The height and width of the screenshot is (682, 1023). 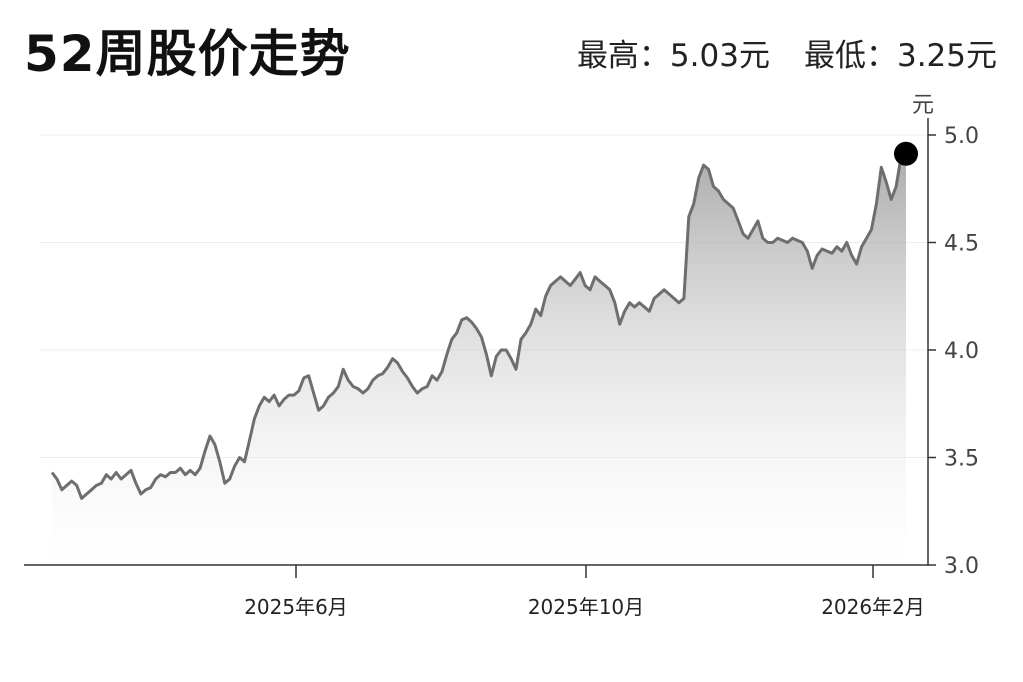 What do you see at coordinates (296, 607) in the screenshot?
I see `x-tick-label: 2025年6月` at bounding box center [296, 607].